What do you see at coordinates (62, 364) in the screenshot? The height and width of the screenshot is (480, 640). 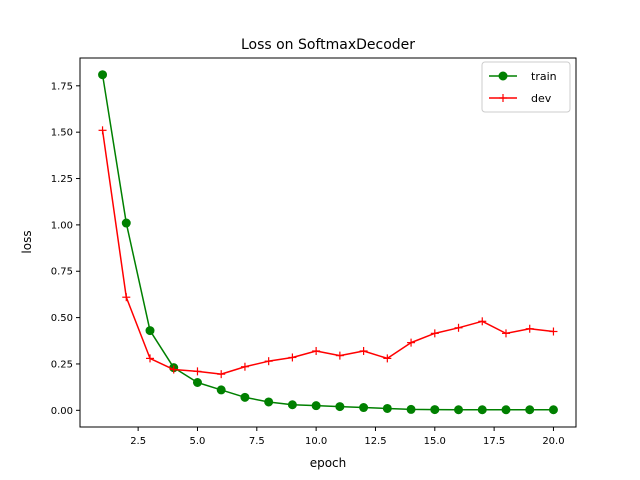 I see `y-tick-label: 0.25` at bounding box center [62, 364].